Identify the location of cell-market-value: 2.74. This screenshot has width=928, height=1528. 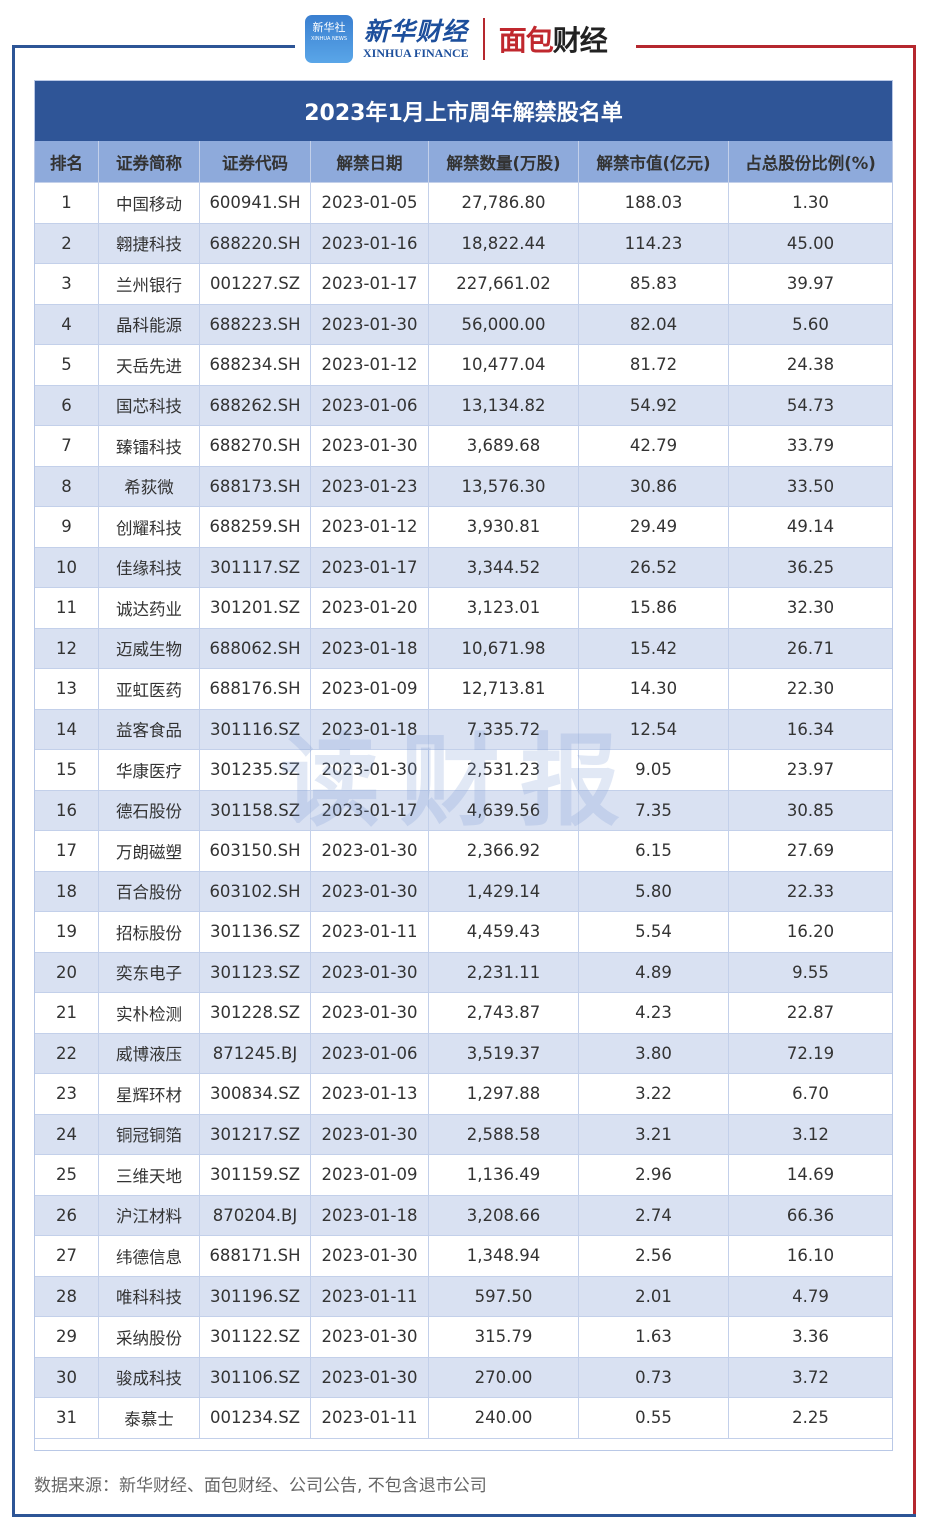
(654, 1215).